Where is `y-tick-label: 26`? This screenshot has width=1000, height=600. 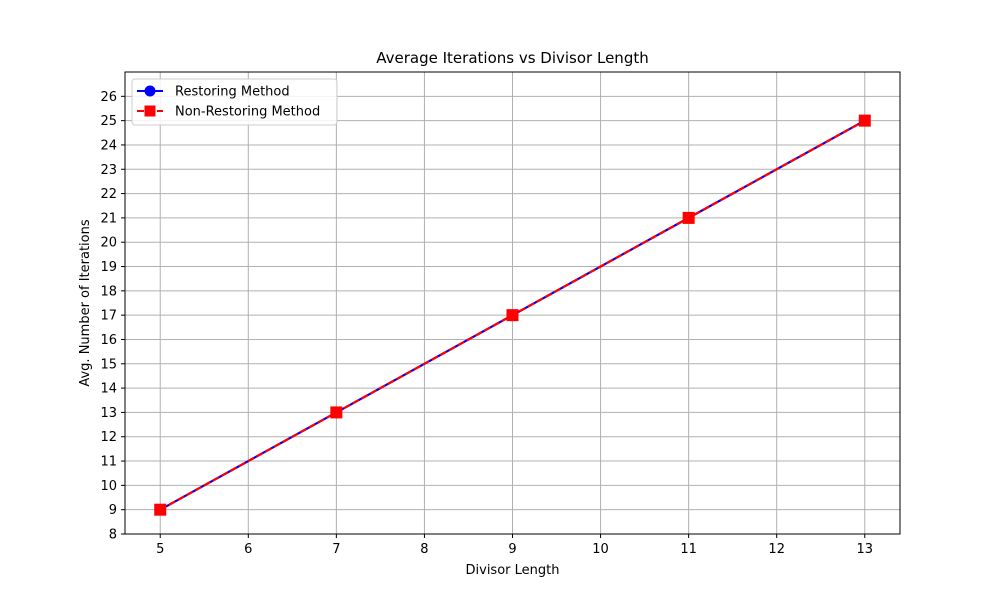
y-tick-label: 26 is located at coordinates (108, 97).